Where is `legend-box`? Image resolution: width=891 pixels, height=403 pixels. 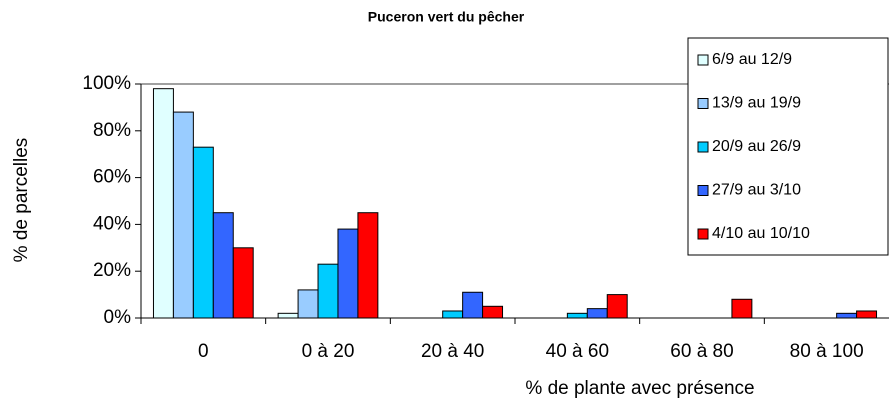
legend-box is located at coordinates (788, 146).